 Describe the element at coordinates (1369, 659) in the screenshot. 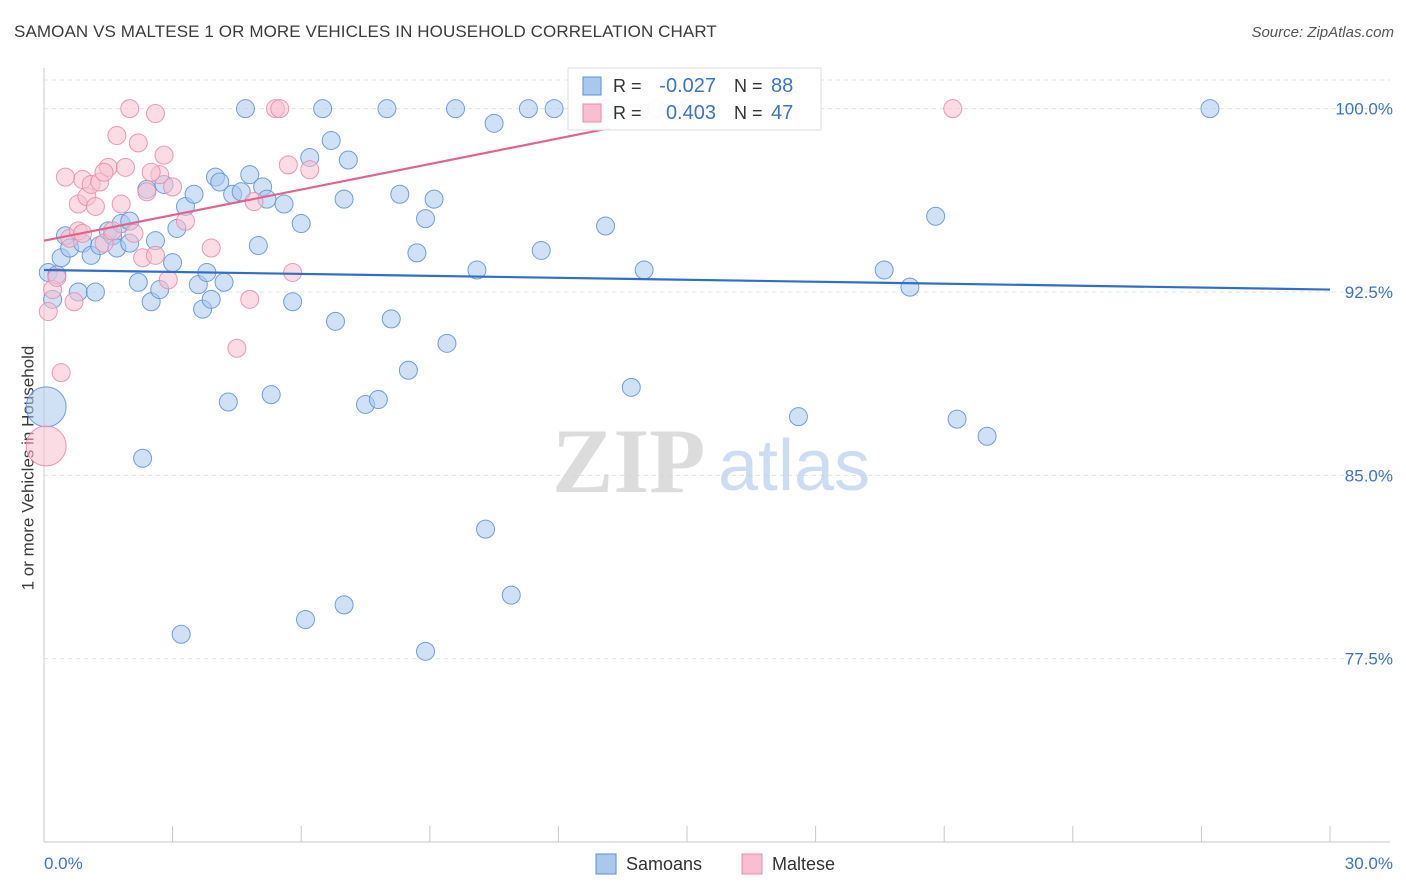

I see `y-tick-label: 77.5%` at that location.